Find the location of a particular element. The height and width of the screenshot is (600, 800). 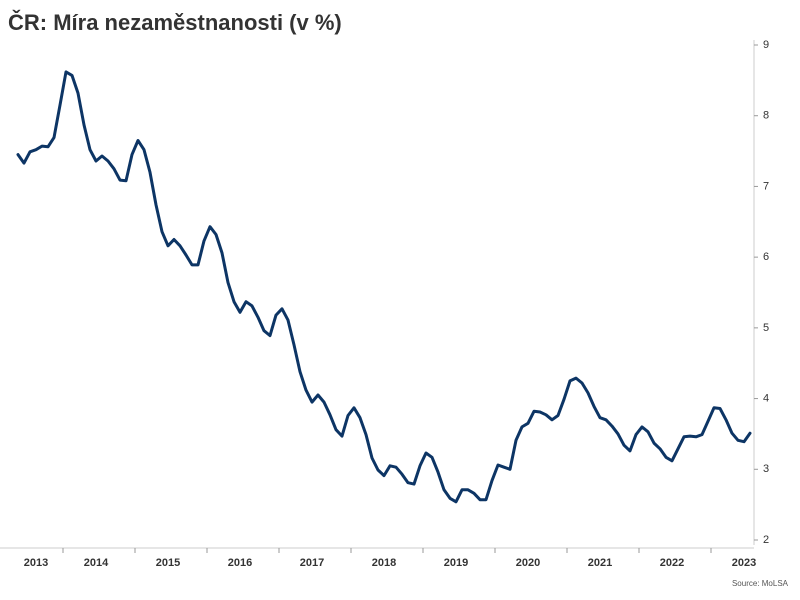

x-tick-label: 2014 is located at coordinates (96, 563).